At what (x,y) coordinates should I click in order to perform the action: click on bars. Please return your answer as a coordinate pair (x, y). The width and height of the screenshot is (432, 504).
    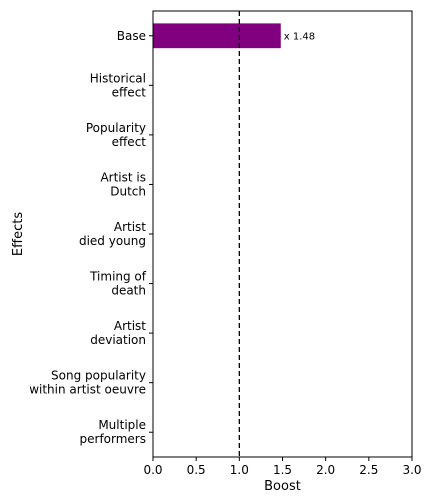
    Looking at the image, I should click on (217, 36).